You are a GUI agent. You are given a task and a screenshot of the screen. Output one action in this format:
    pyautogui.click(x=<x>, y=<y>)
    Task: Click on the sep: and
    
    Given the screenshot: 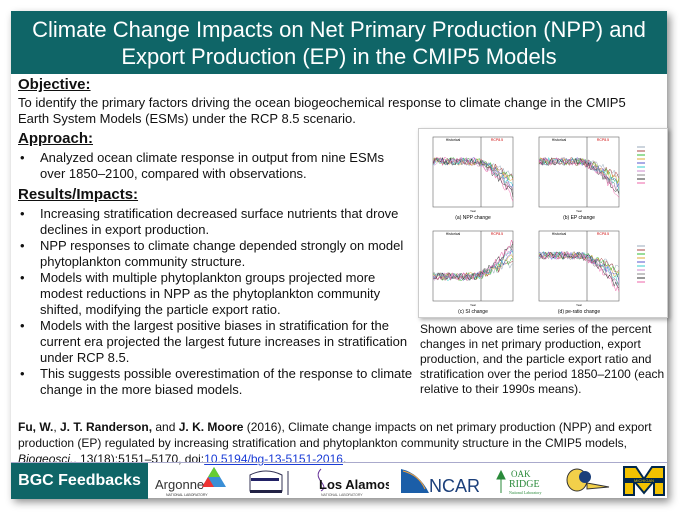 What is the action you would take?
    pyautogui.click(x=165, y=427)
    